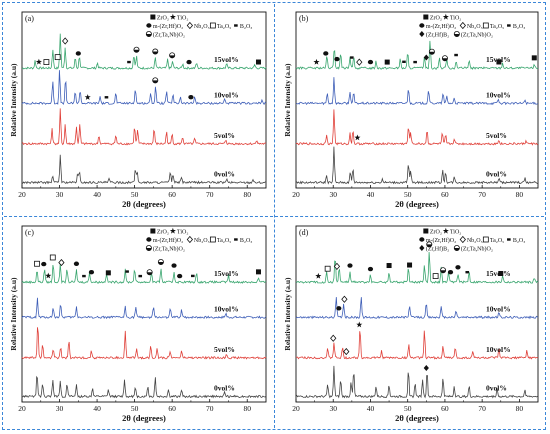 The image size is (550, 434). I want to click on legend-label: (Zr,Hf)B₂, so click(437, 249).